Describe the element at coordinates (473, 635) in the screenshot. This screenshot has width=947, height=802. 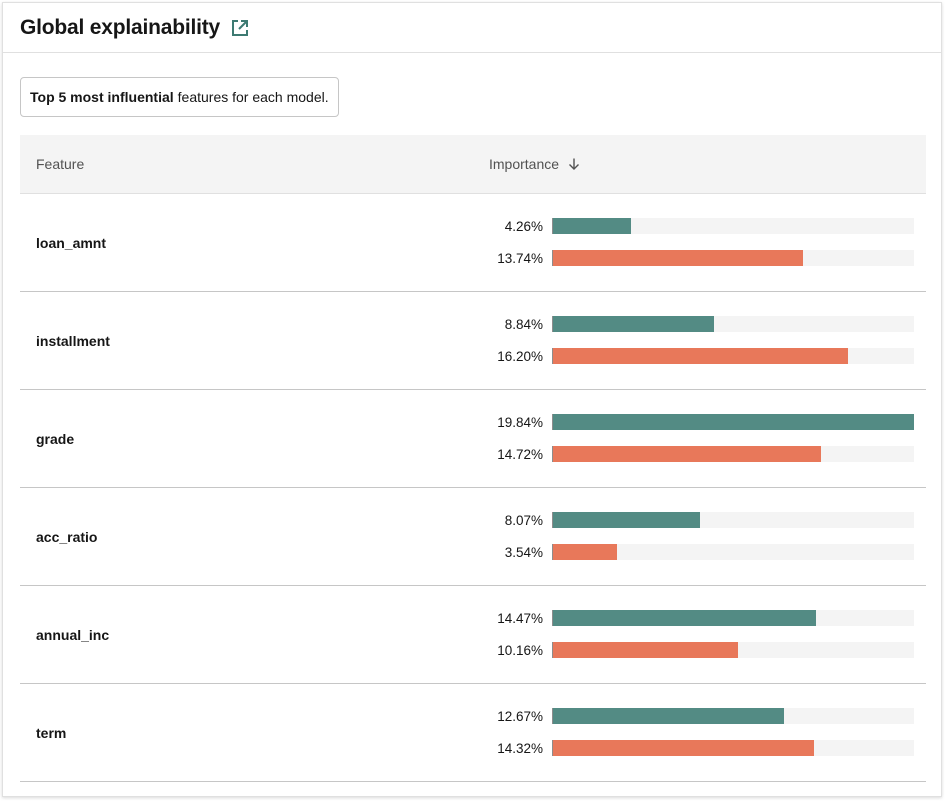
I see `table-row: annual_inc 14.47% 10.16%` at that location.